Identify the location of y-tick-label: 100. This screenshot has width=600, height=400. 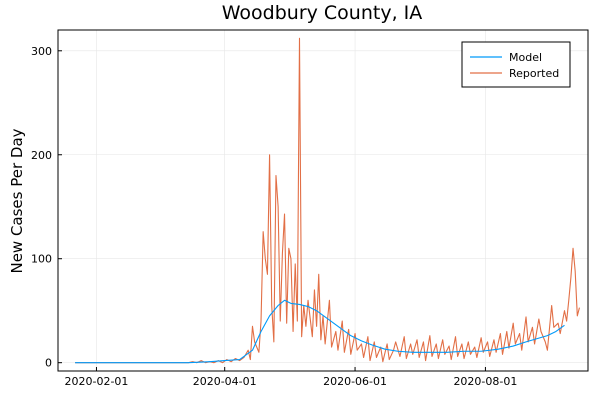
(41, 259).